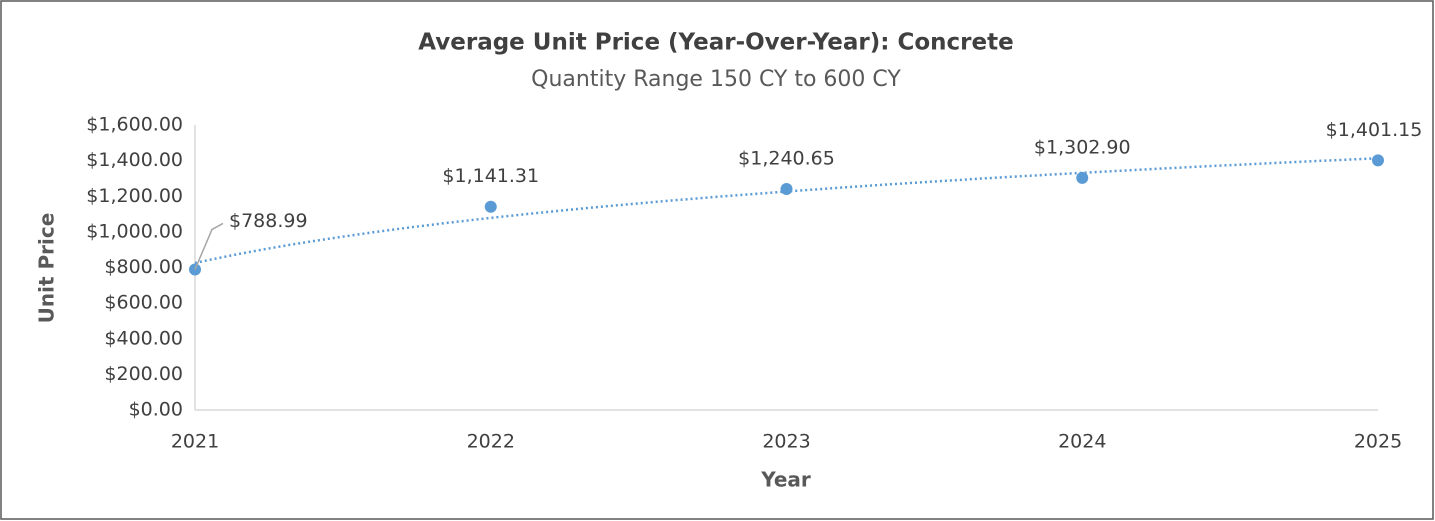 The height and width of the screenshot is (521, 1435). Describe the element at coordinates (1082, 147) in the screenshot. I see `data-label: $1,302.90` at that location.